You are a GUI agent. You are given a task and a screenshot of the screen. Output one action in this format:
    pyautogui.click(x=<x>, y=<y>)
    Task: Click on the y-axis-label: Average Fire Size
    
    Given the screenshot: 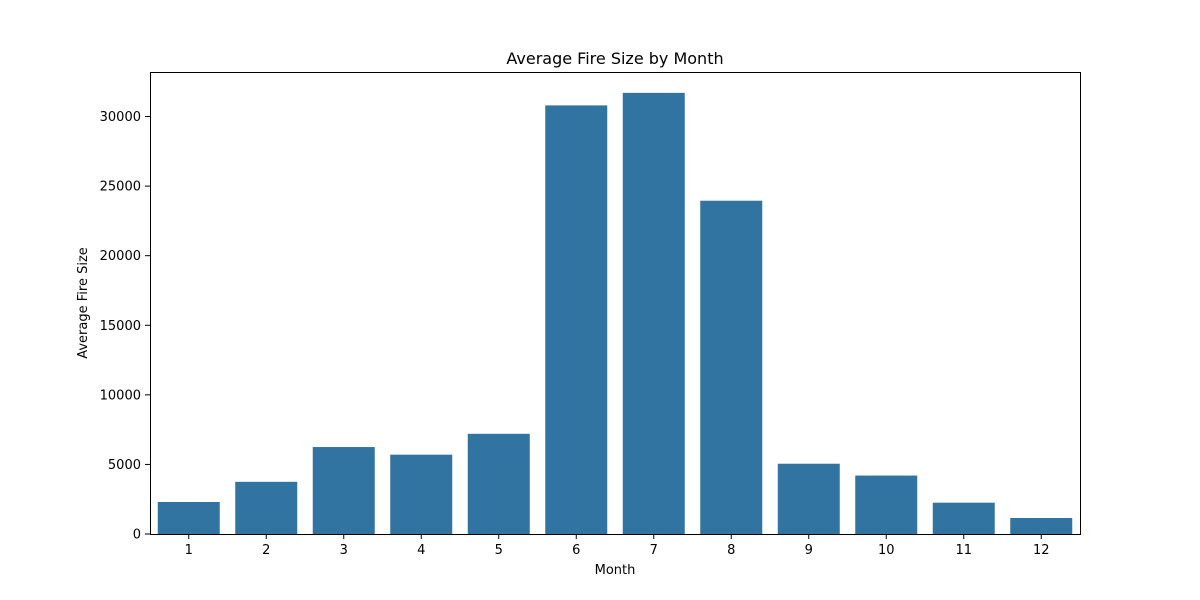 What is the action you would take?
    pyautogui.click(x=83, y=303)
    